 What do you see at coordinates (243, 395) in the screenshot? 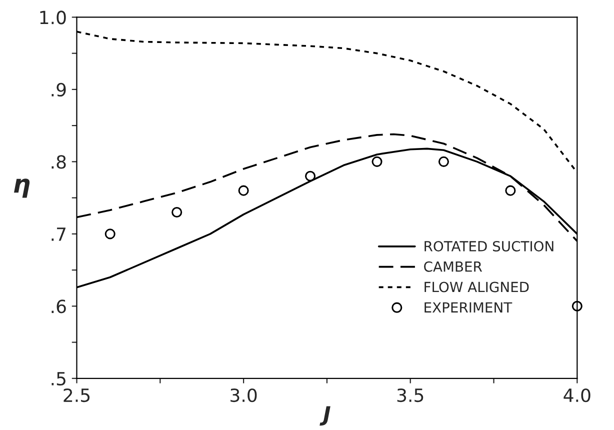
I see `x-tick-label: 3.0` at bounding box center [243, 395].